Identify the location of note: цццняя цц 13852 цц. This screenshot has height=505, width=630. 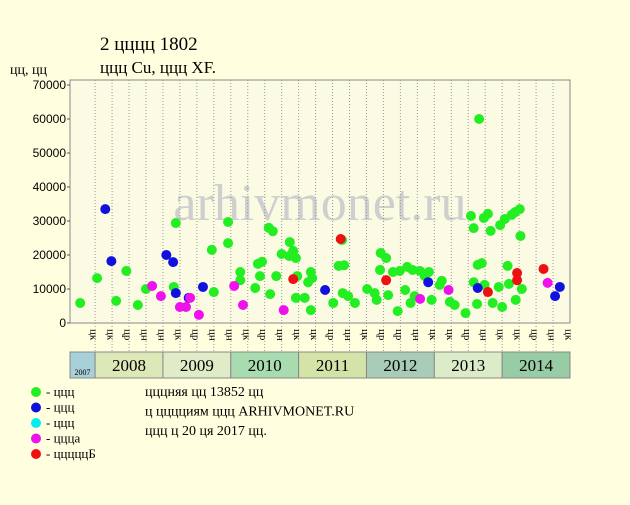
(204, 392).